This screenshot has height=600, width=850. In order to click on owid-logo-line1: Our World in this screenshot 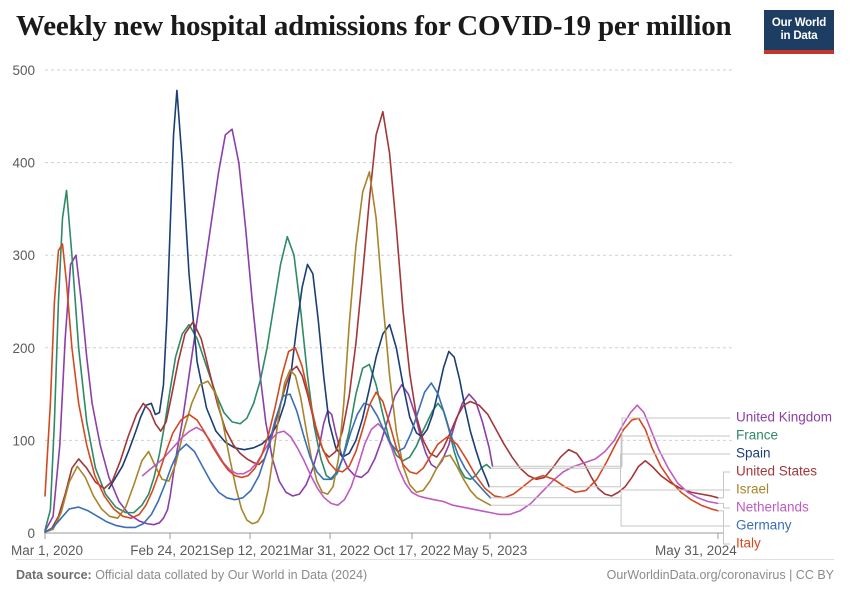, I will do `click(799, 22)`.